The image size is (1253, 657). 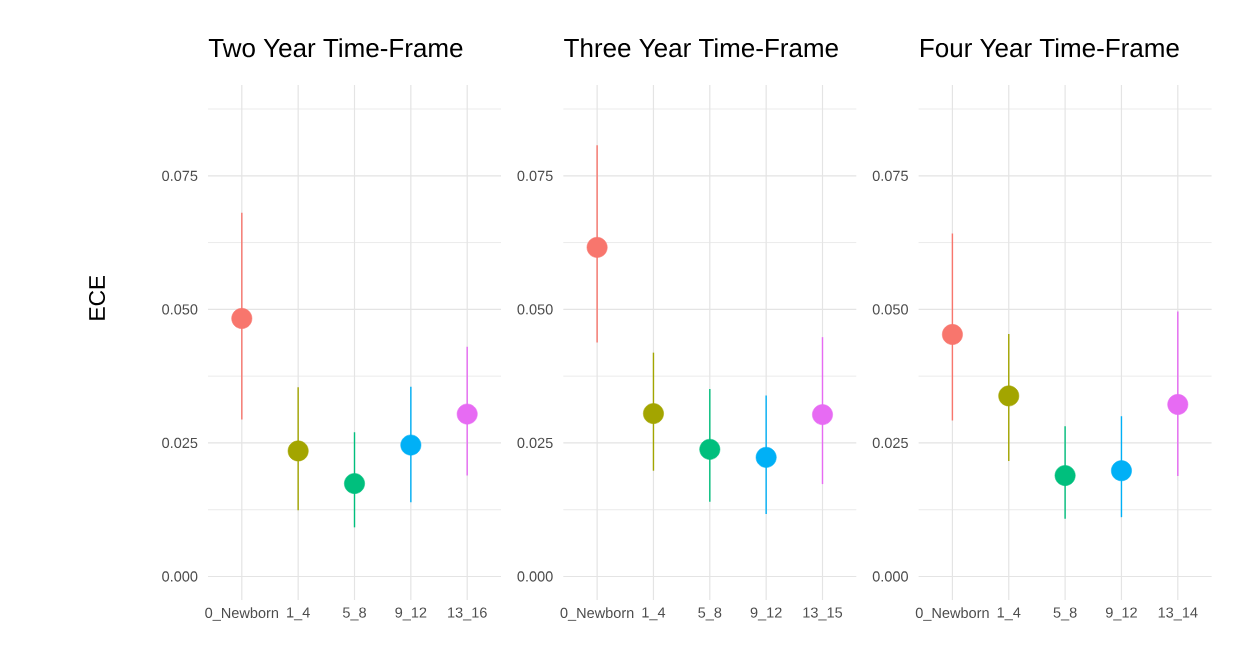 What do you see at coordinates (1178, 614) in the screenshot?
I see `x-tick-label: 13_14` at bounding box center [1178, 614].